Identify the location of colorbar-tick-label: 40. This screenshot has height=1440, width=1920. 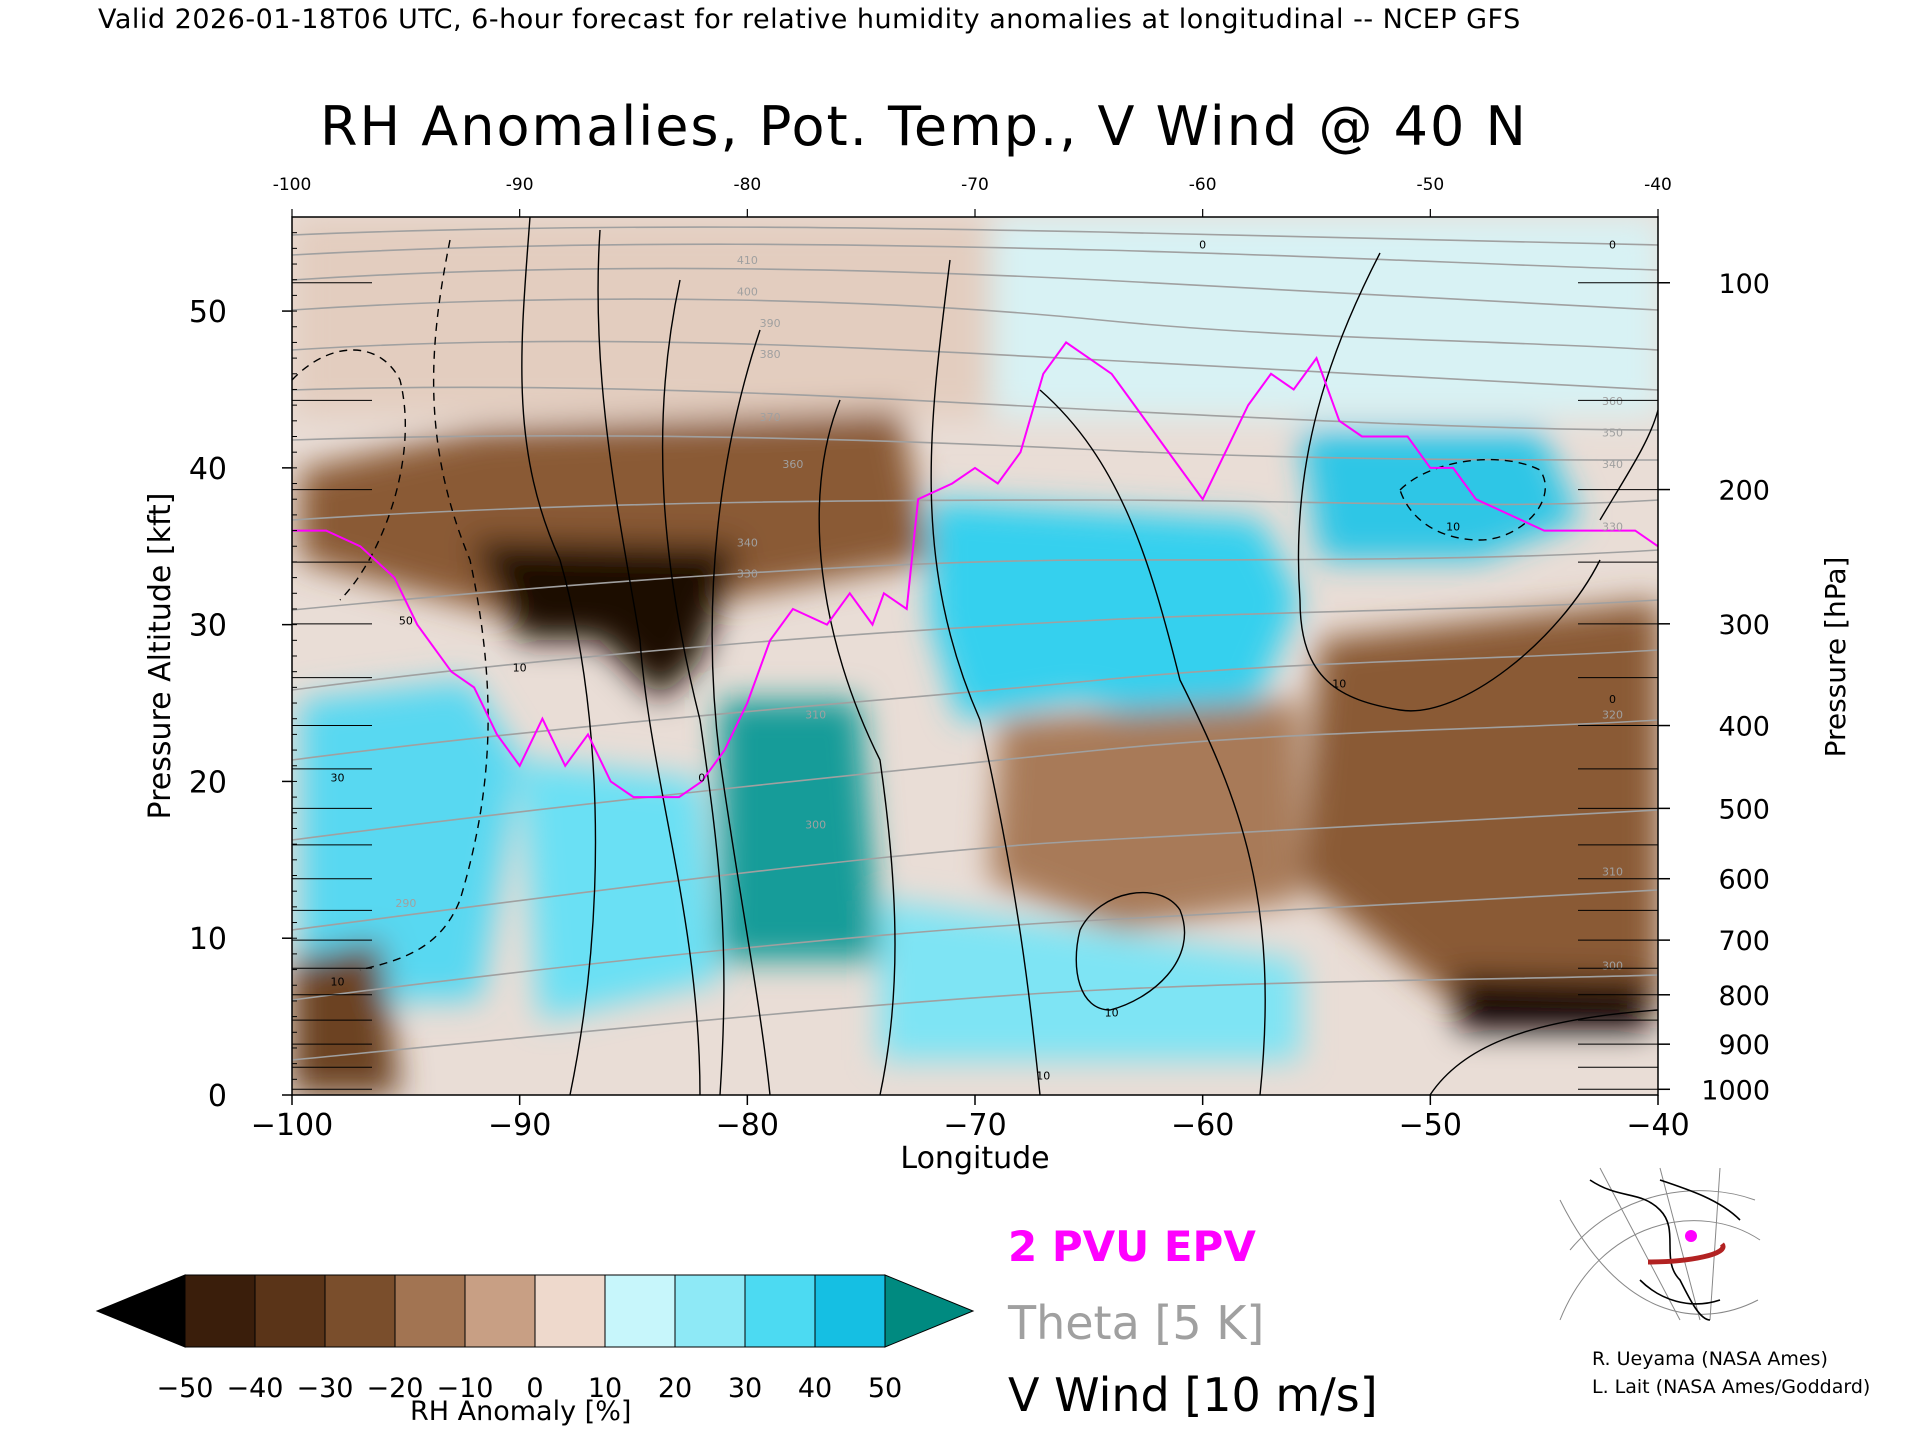
(815, 1388).